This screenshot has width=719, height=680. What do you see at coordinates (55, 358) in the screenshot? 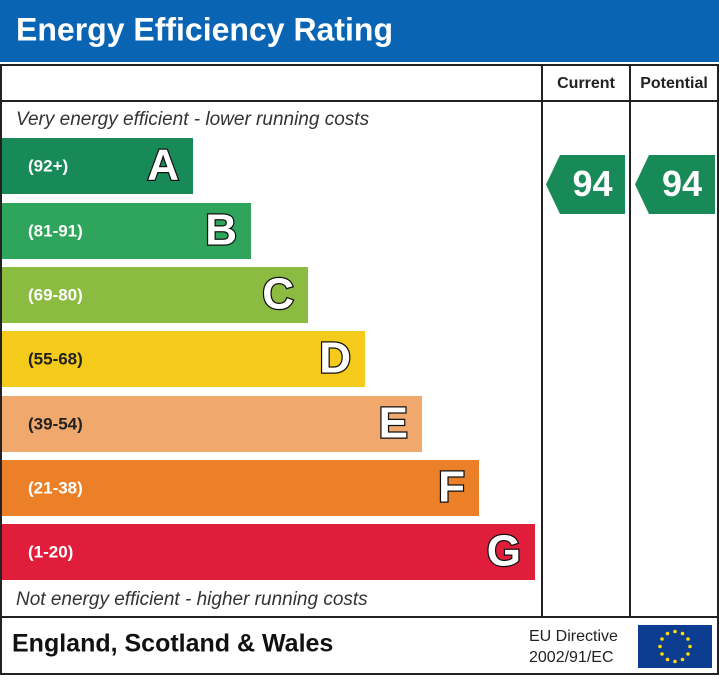
I see `band-range: (55-68)` at bounding box center [55, 358].